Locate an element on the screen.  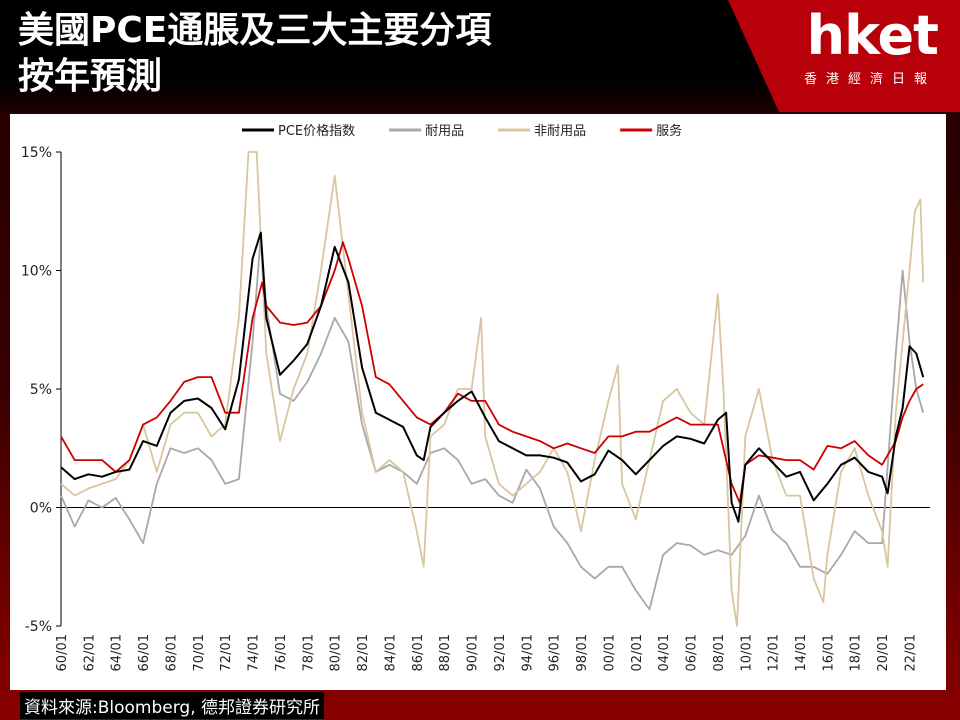
y-tick-label: 5% is located at coordinates (41, 390).